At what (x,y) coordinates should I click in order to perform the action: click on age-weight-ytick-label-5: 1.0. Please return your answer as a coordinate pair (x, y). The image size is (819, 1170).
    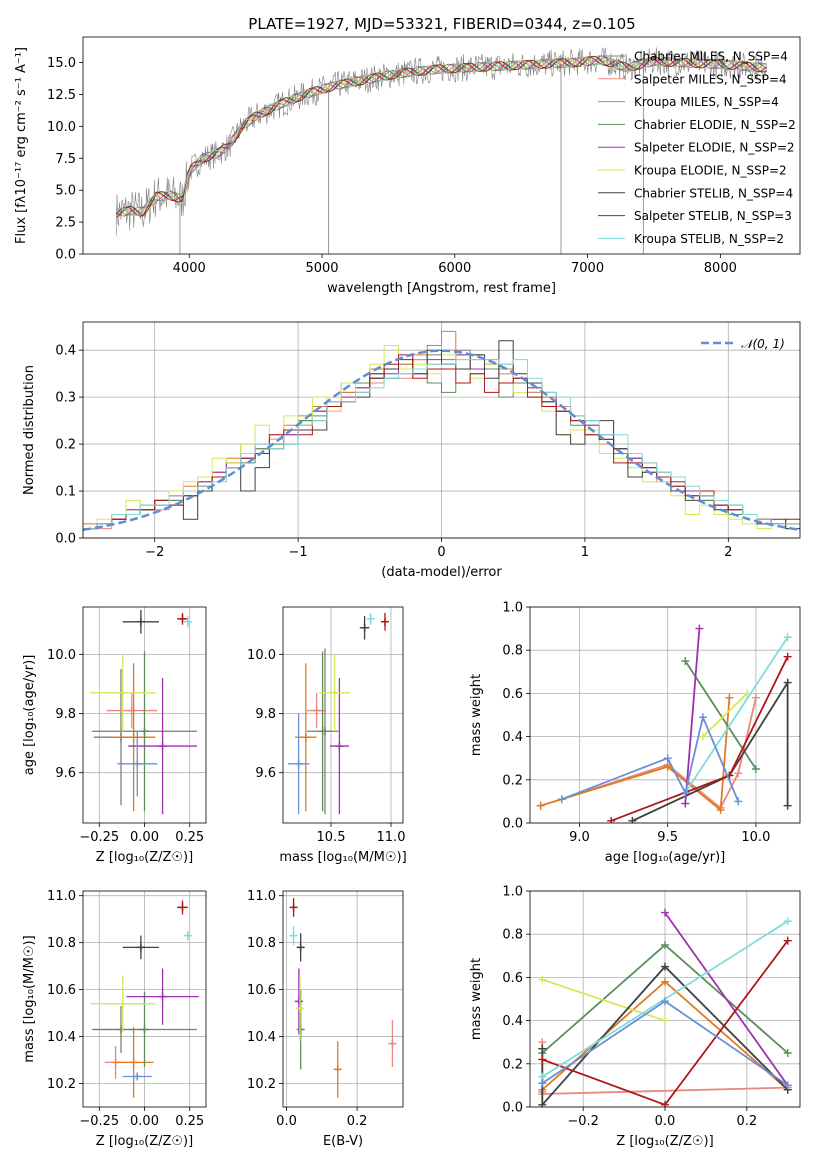
    Looking at the image, I should click on (512, 608).